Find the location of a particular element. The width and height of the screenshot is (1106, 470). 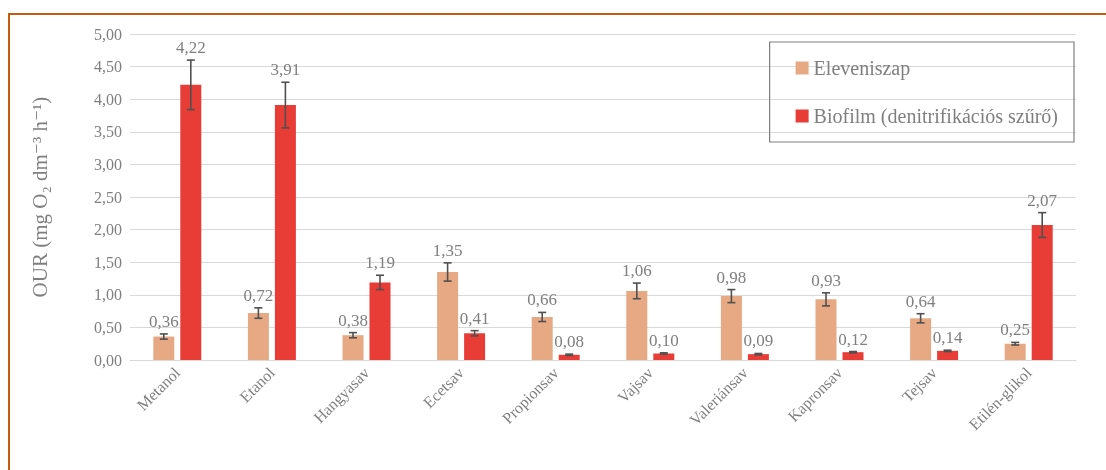

y-tick-label: 0,00 is located at coordinates (108, 360).